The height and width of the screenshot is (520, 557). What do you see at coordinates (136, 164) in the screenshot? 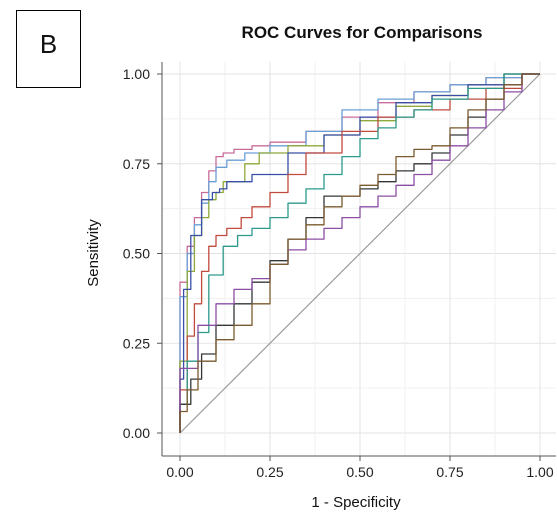
I see `y-tick-label: 0.75` at bounding box center [136, 164].